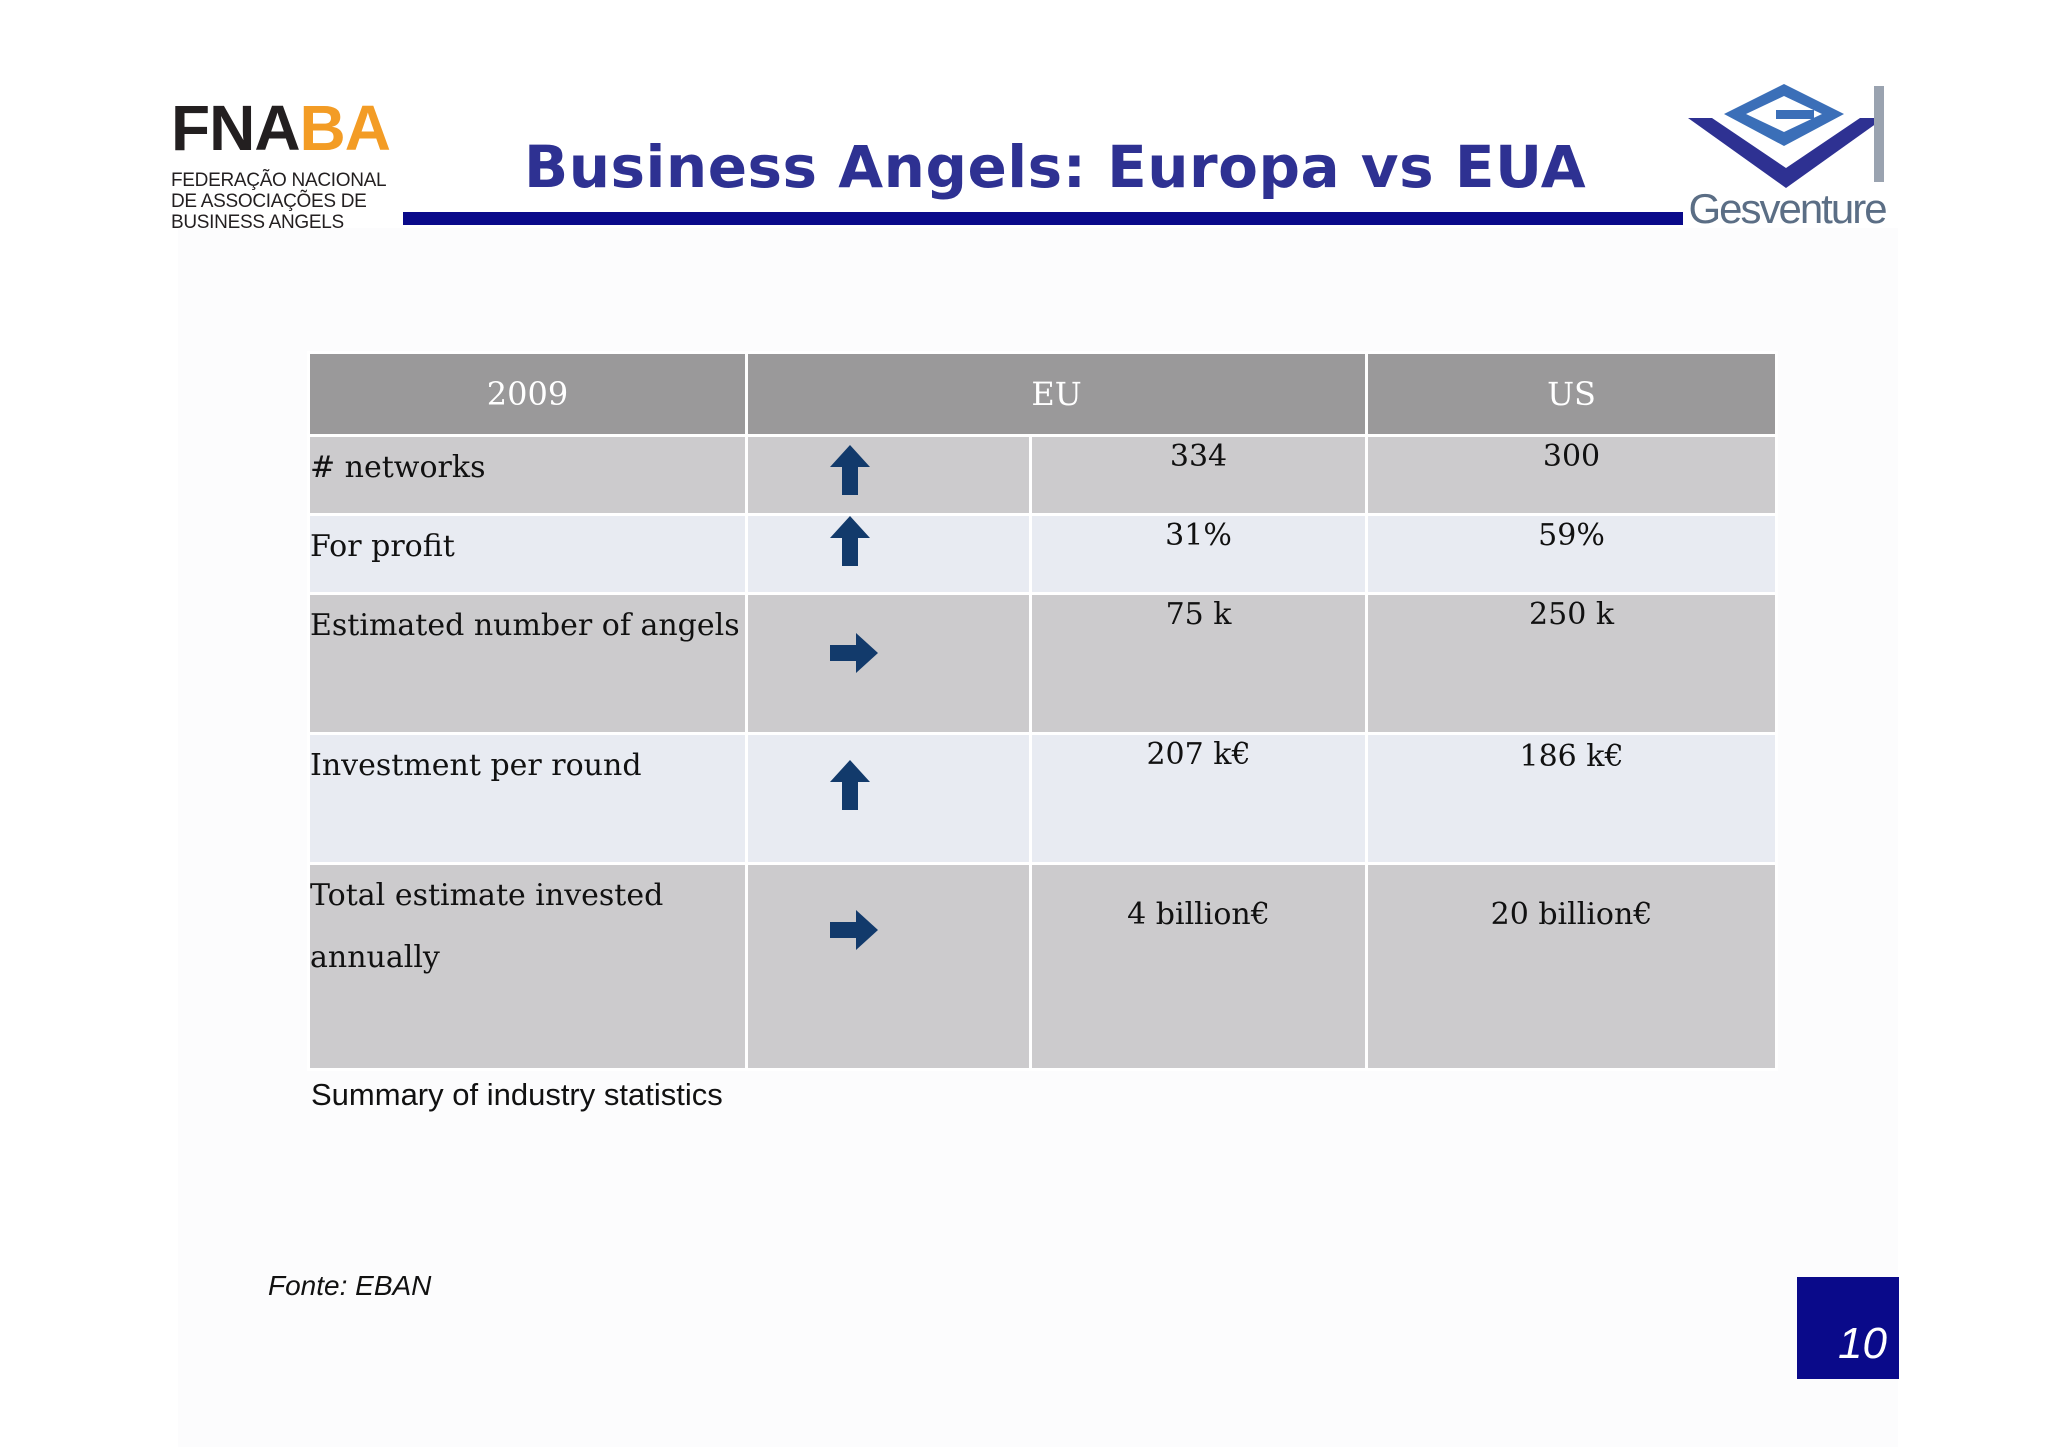 This screenshot has height=1447, width=2048. Describe the element at coordinates (527, 554) in the screenshot. I see `row-label: For profit` at that location.